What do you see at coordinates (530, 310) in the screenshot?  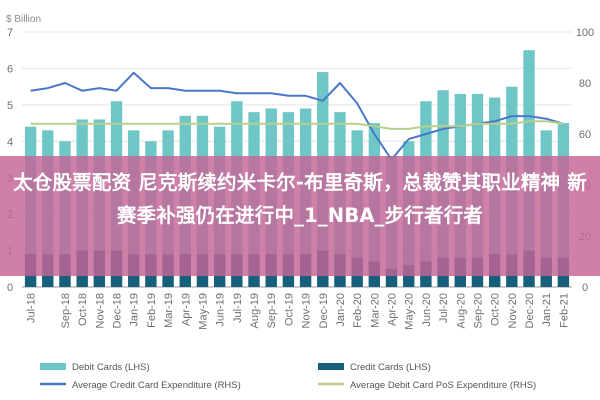 I see `x-tick-label: Dec-20` at bounding box center [530, 310].